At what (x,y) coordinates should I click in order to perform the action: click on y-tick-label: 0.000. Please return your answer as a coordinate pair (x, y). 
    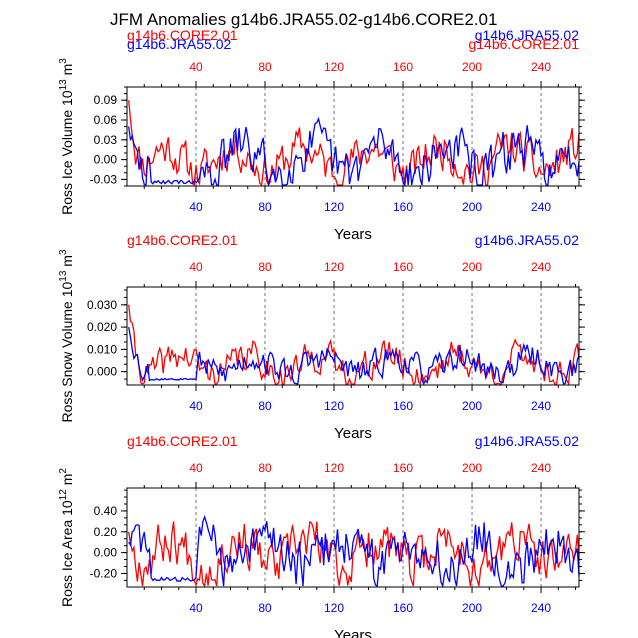
    Looking at the image, I should click on (102, 372).